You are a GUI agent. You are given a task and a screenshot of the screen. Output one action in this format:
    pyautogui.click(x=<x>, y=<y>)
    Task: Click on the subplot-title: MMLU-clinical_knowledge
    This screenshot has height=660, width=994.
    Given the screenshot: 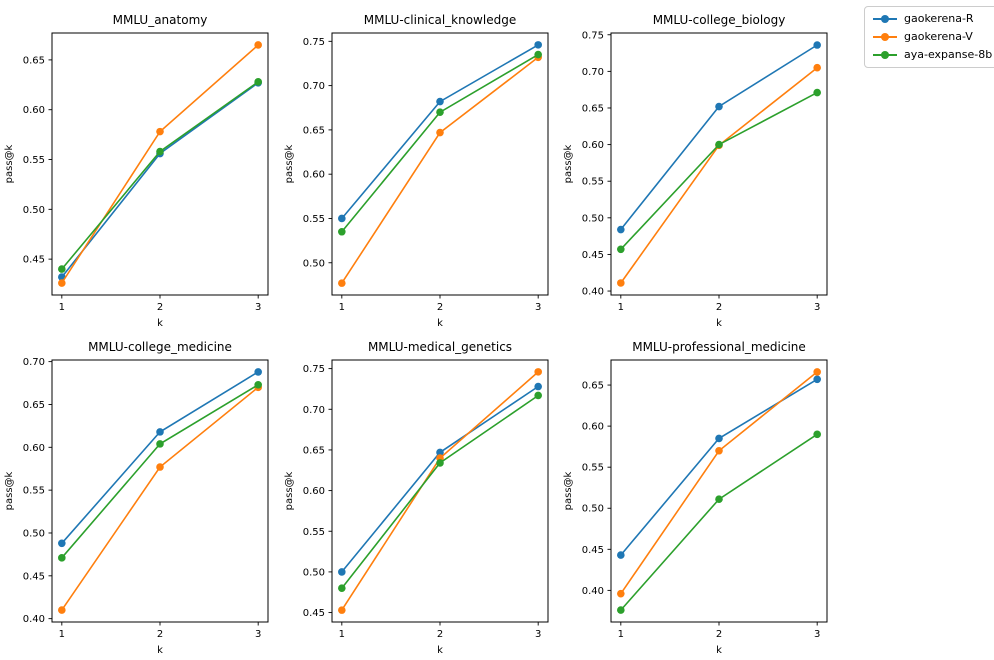 What is the action you would take?
    pyautogui.click(x=440, y=20)
    